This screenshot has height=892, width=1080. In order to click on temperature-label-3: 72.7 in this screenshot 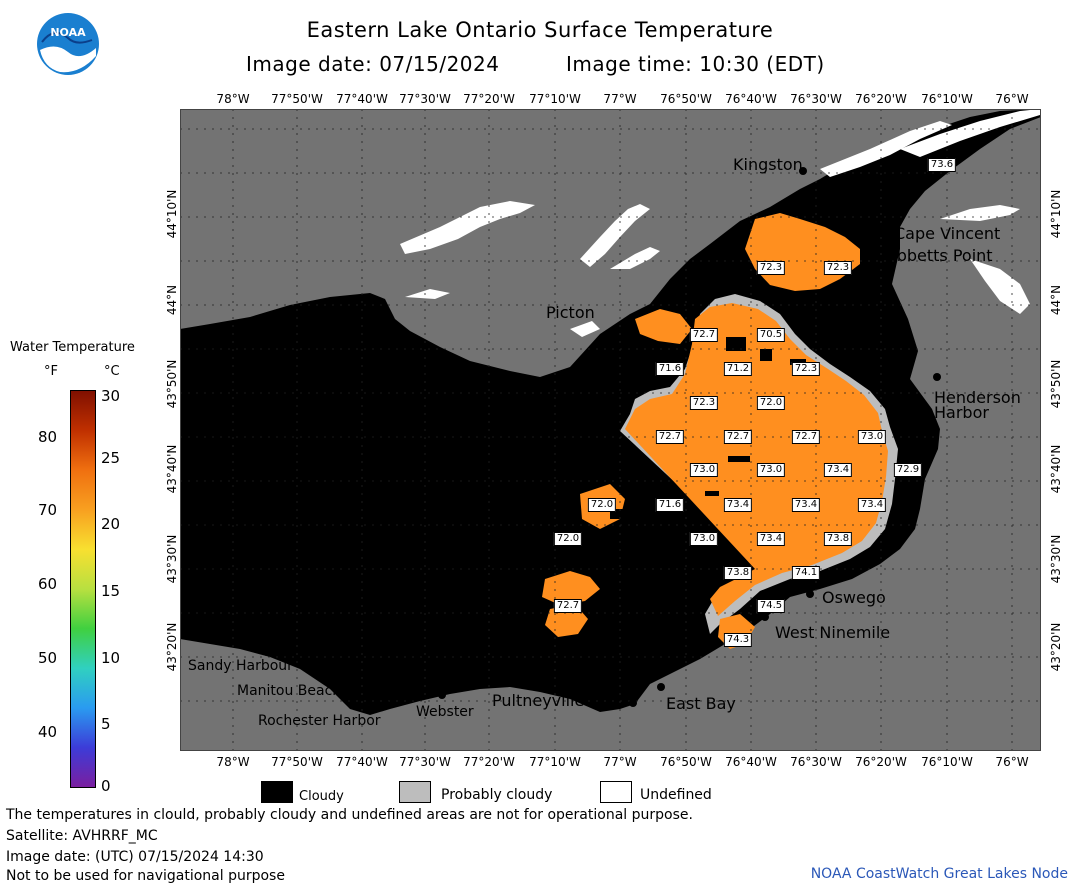, I will do `click(704, 335)`.